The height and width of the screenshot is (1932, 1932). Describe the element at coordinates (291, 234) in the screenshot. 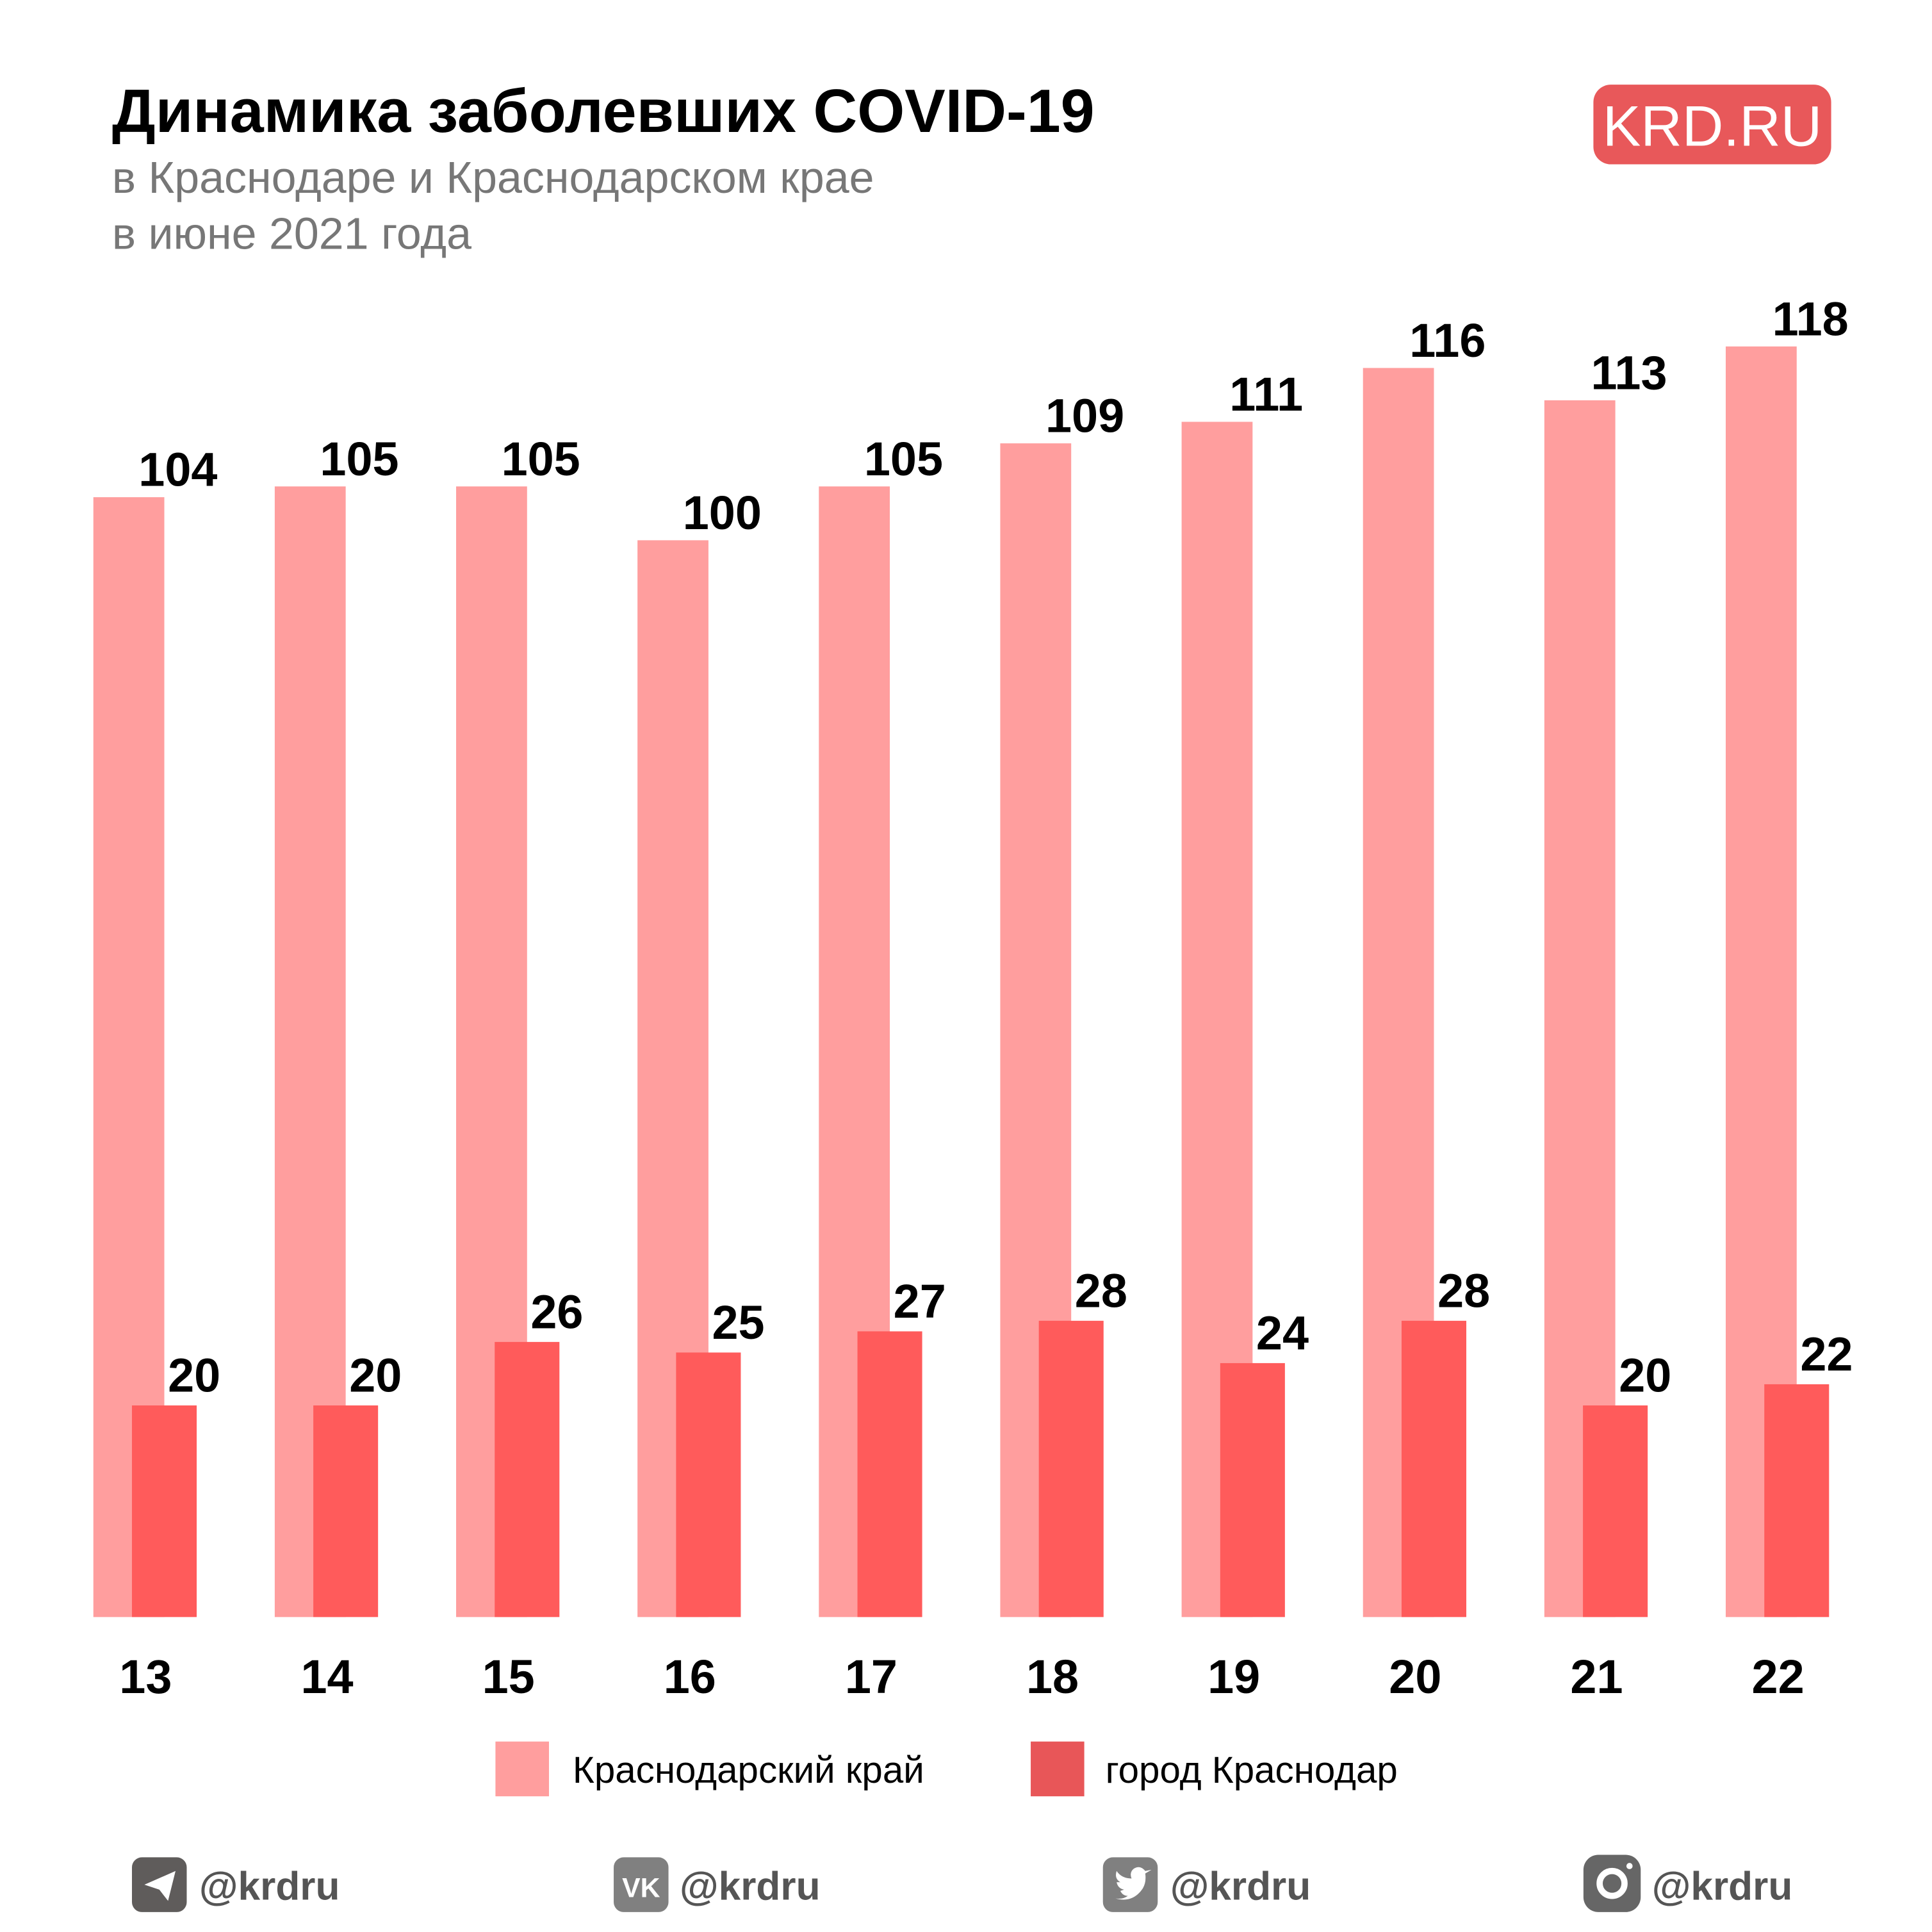

I see `chart-subtitle-line2: в июне 2021 года` at that location.